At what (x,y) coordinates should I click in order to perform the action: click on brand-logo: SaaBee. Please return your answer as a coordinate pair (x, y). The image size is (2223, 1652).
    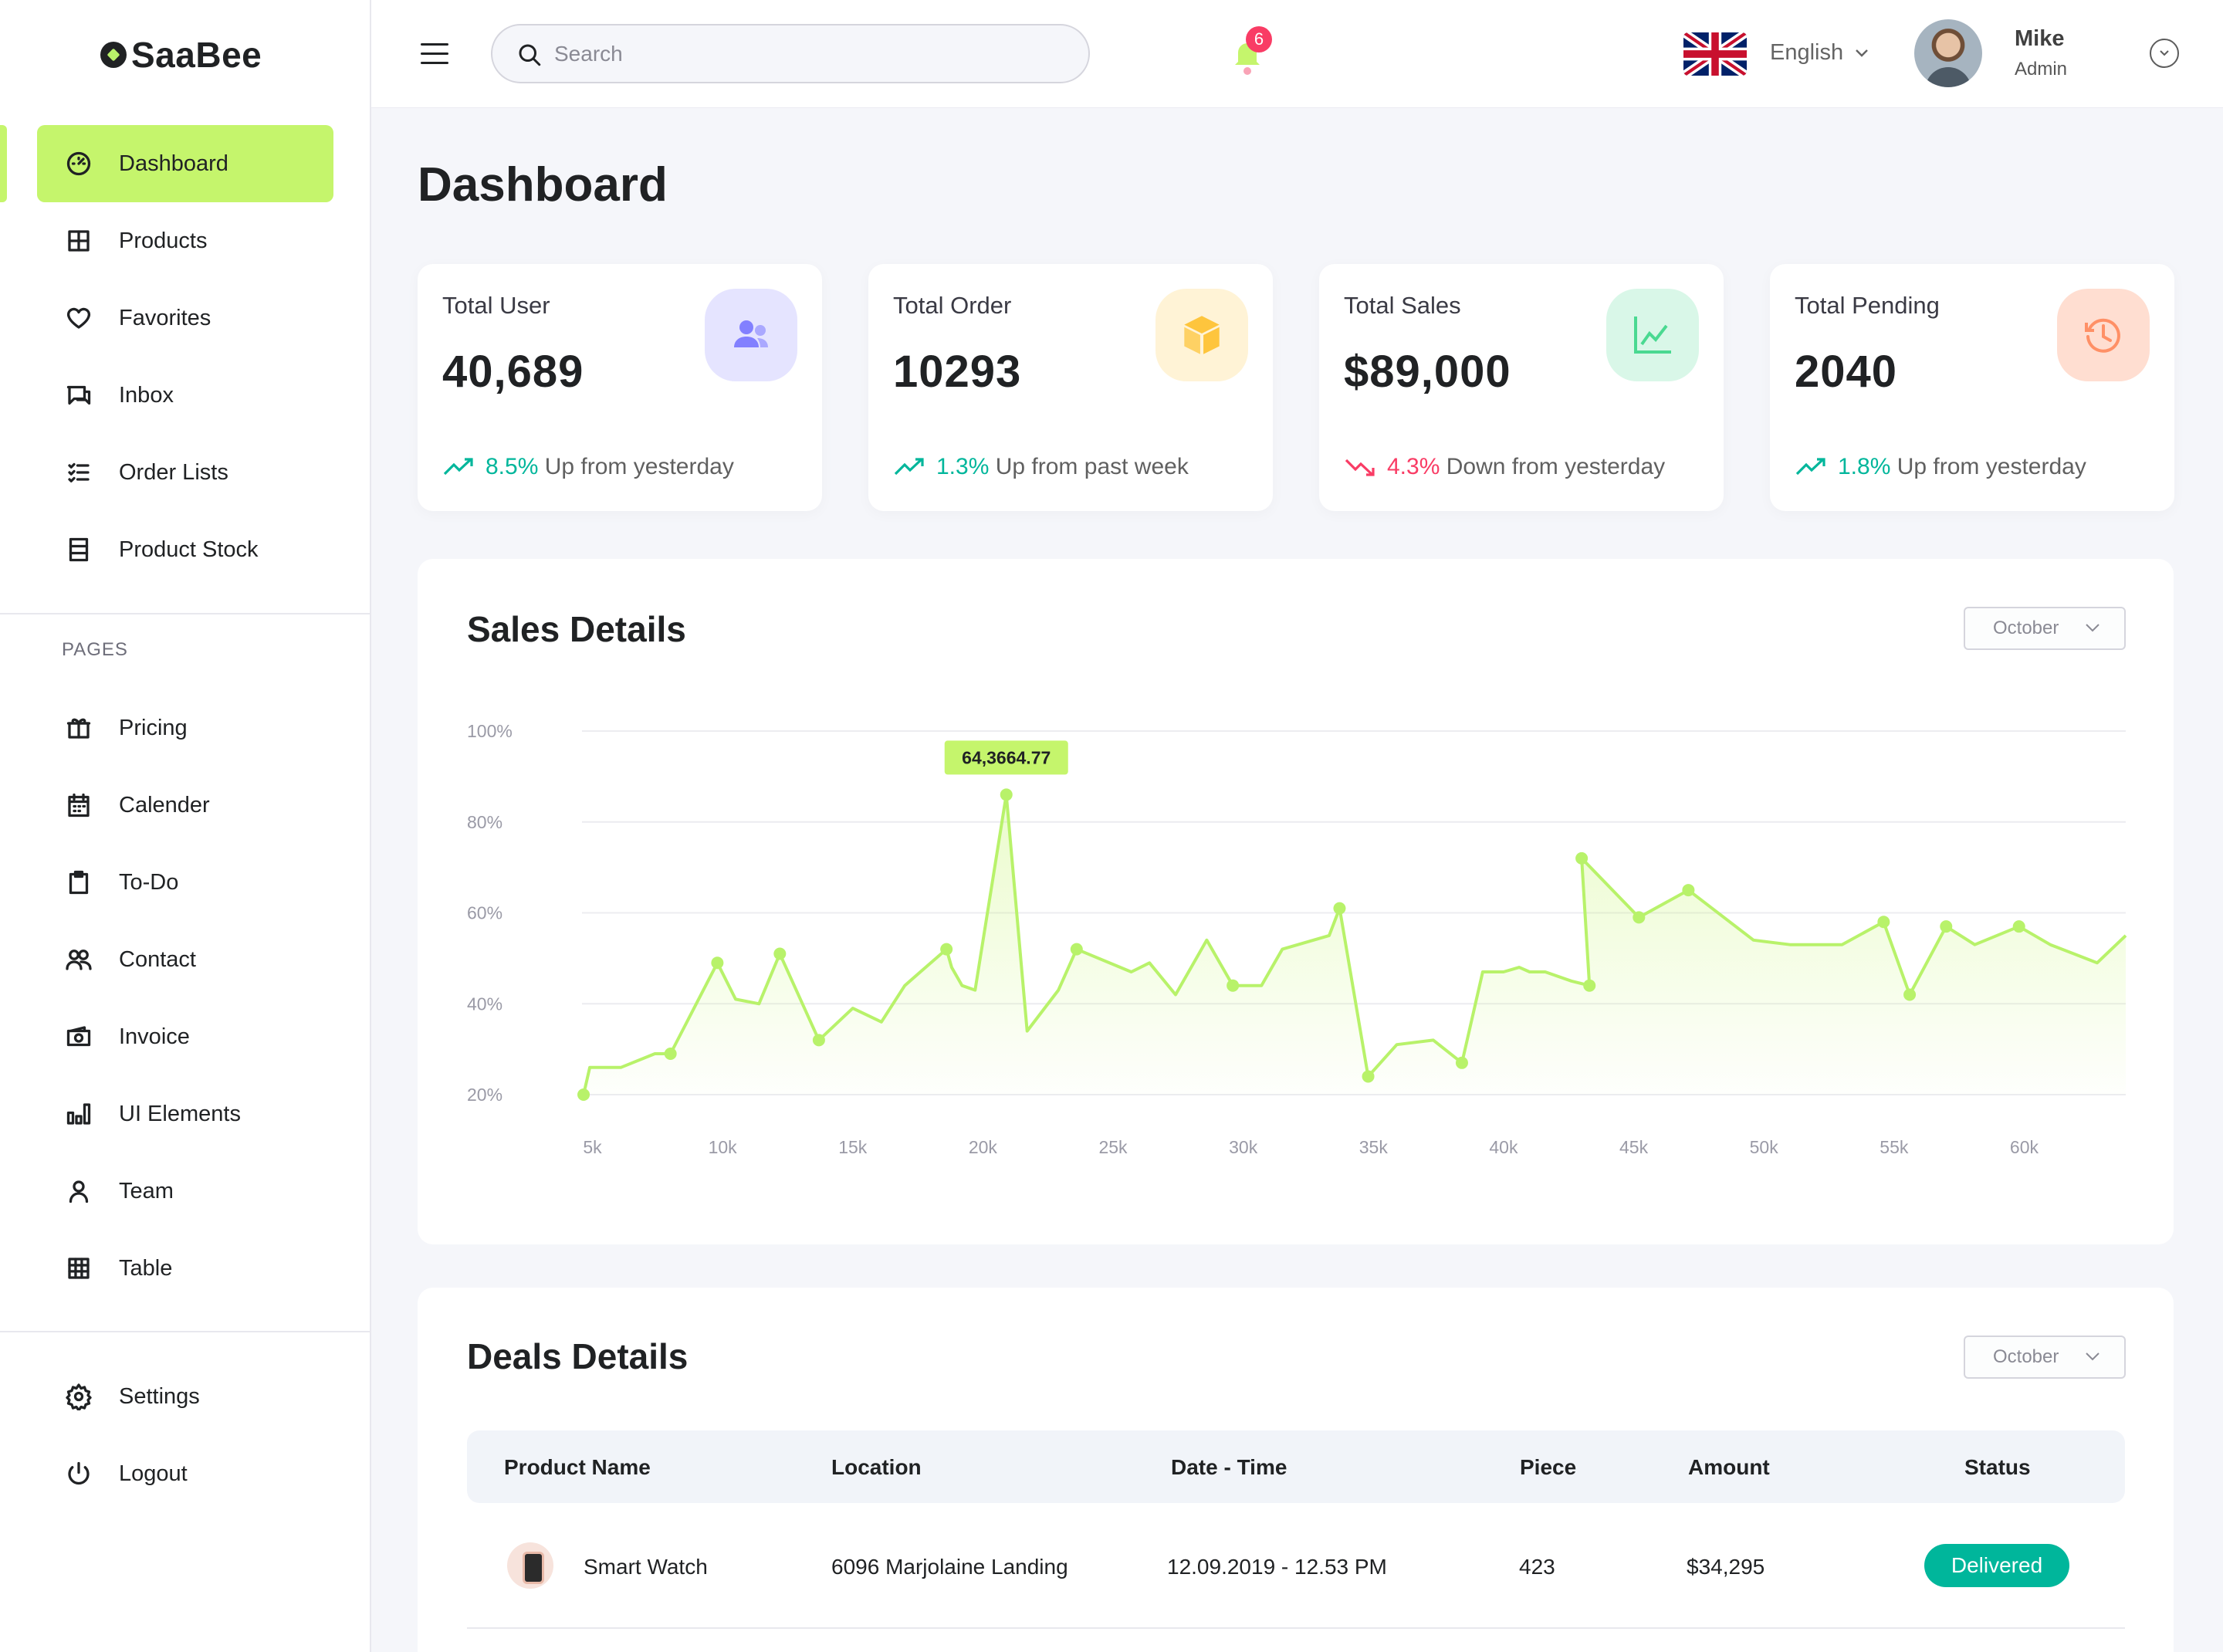
    Looking at the image, I should click on (181, 55).